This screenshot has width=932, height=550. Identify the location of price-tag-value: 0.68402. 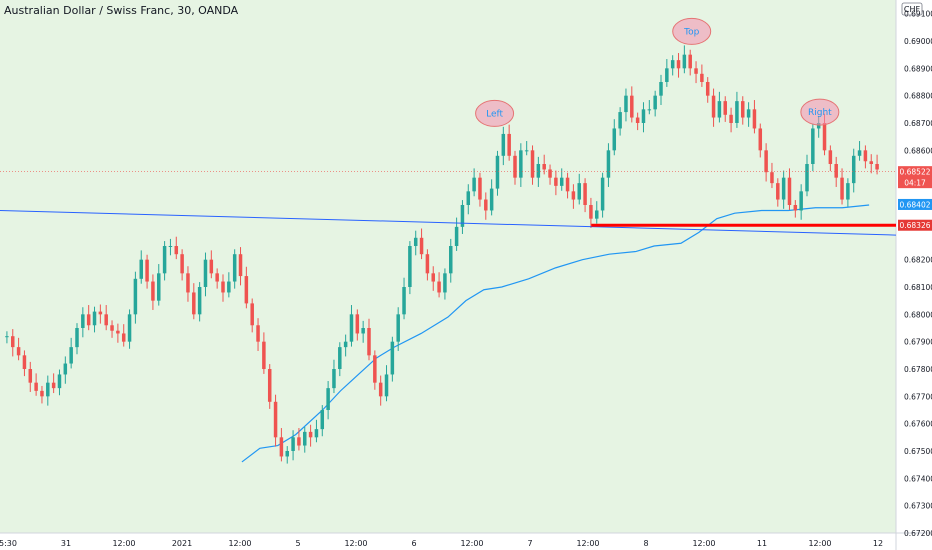
(914, 204).